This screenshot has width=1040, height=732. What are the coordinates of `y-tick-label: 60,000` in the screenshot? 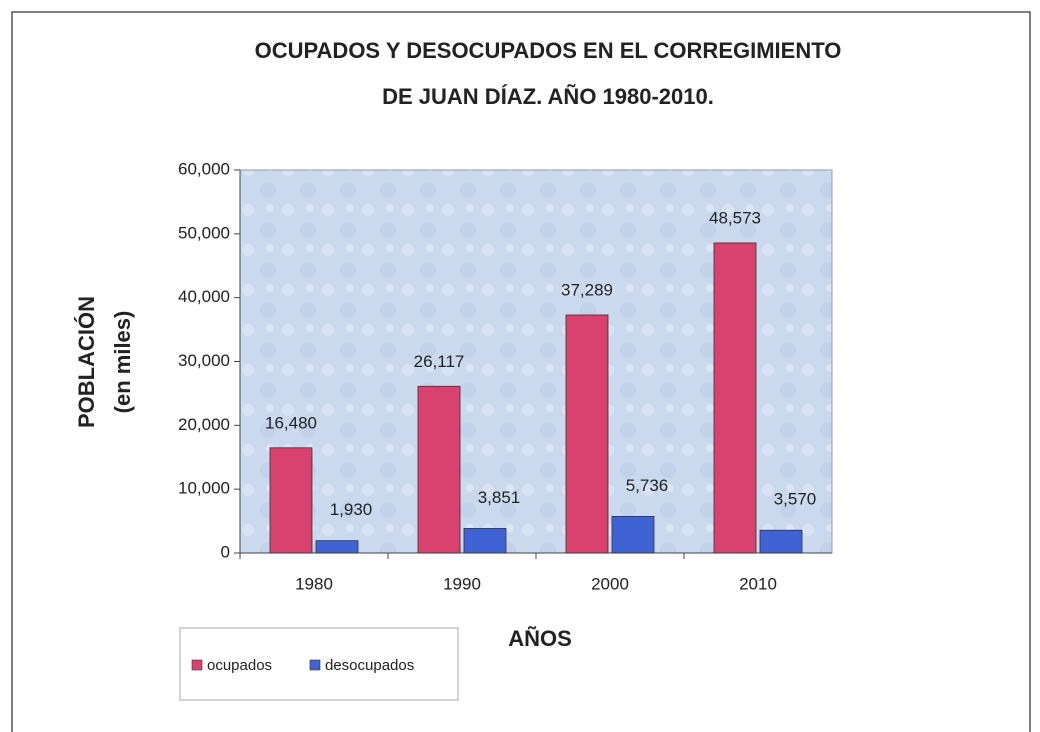 It's located at (204, 168).